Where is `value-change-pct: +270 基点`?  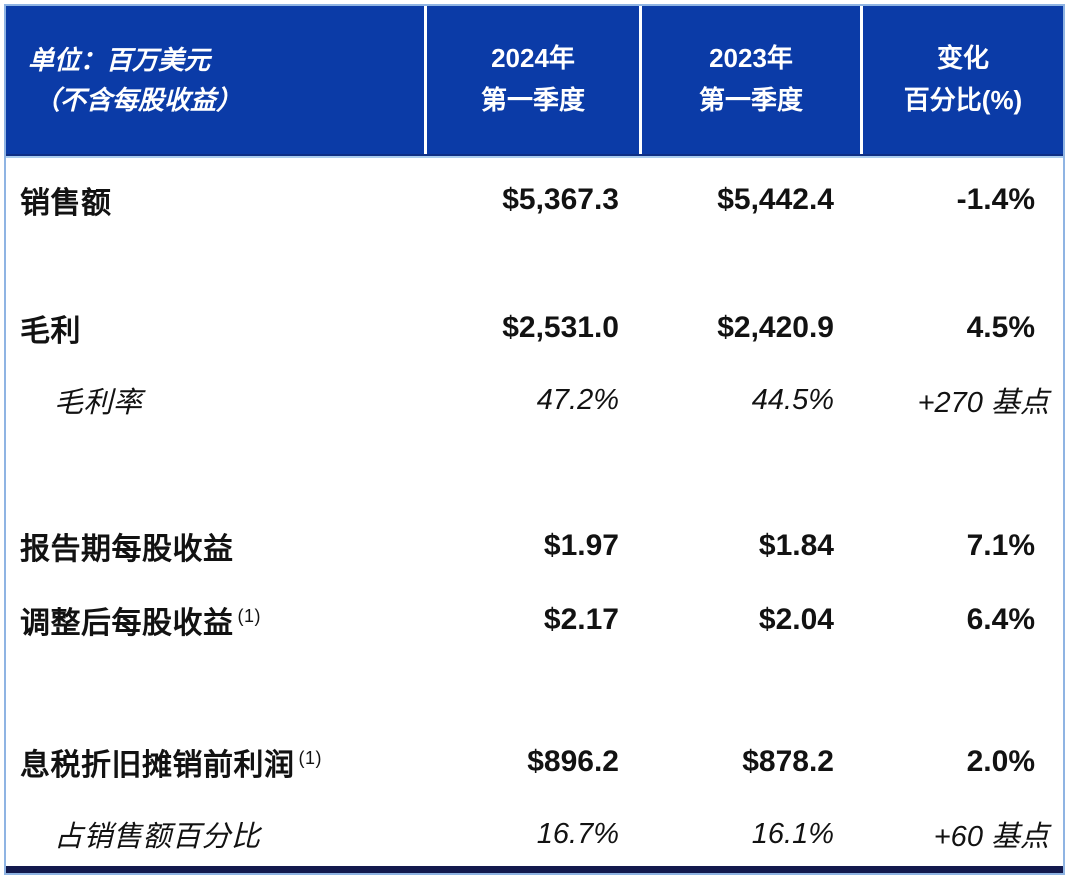 value-change-pct: +270 基点 is located at coordinates (983, 403).